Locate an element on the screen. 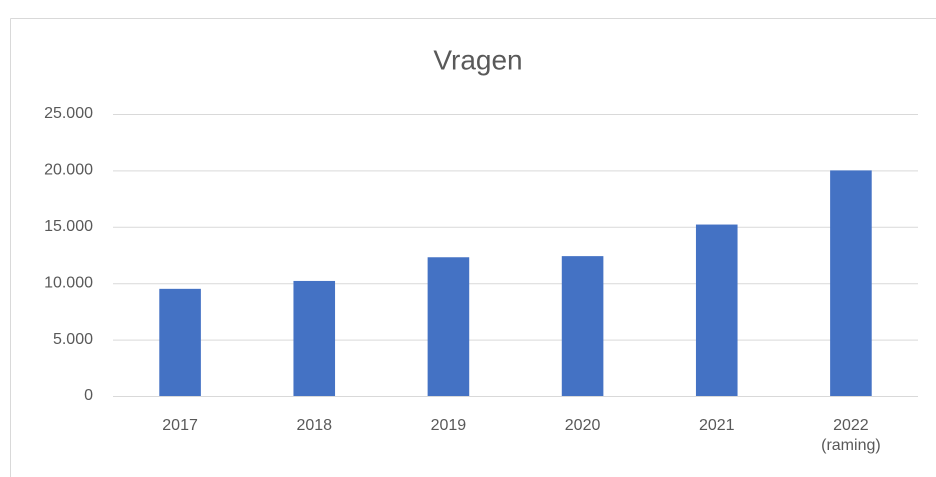  x-tick-label-box: 2021 is located at coordinates (716, 425).